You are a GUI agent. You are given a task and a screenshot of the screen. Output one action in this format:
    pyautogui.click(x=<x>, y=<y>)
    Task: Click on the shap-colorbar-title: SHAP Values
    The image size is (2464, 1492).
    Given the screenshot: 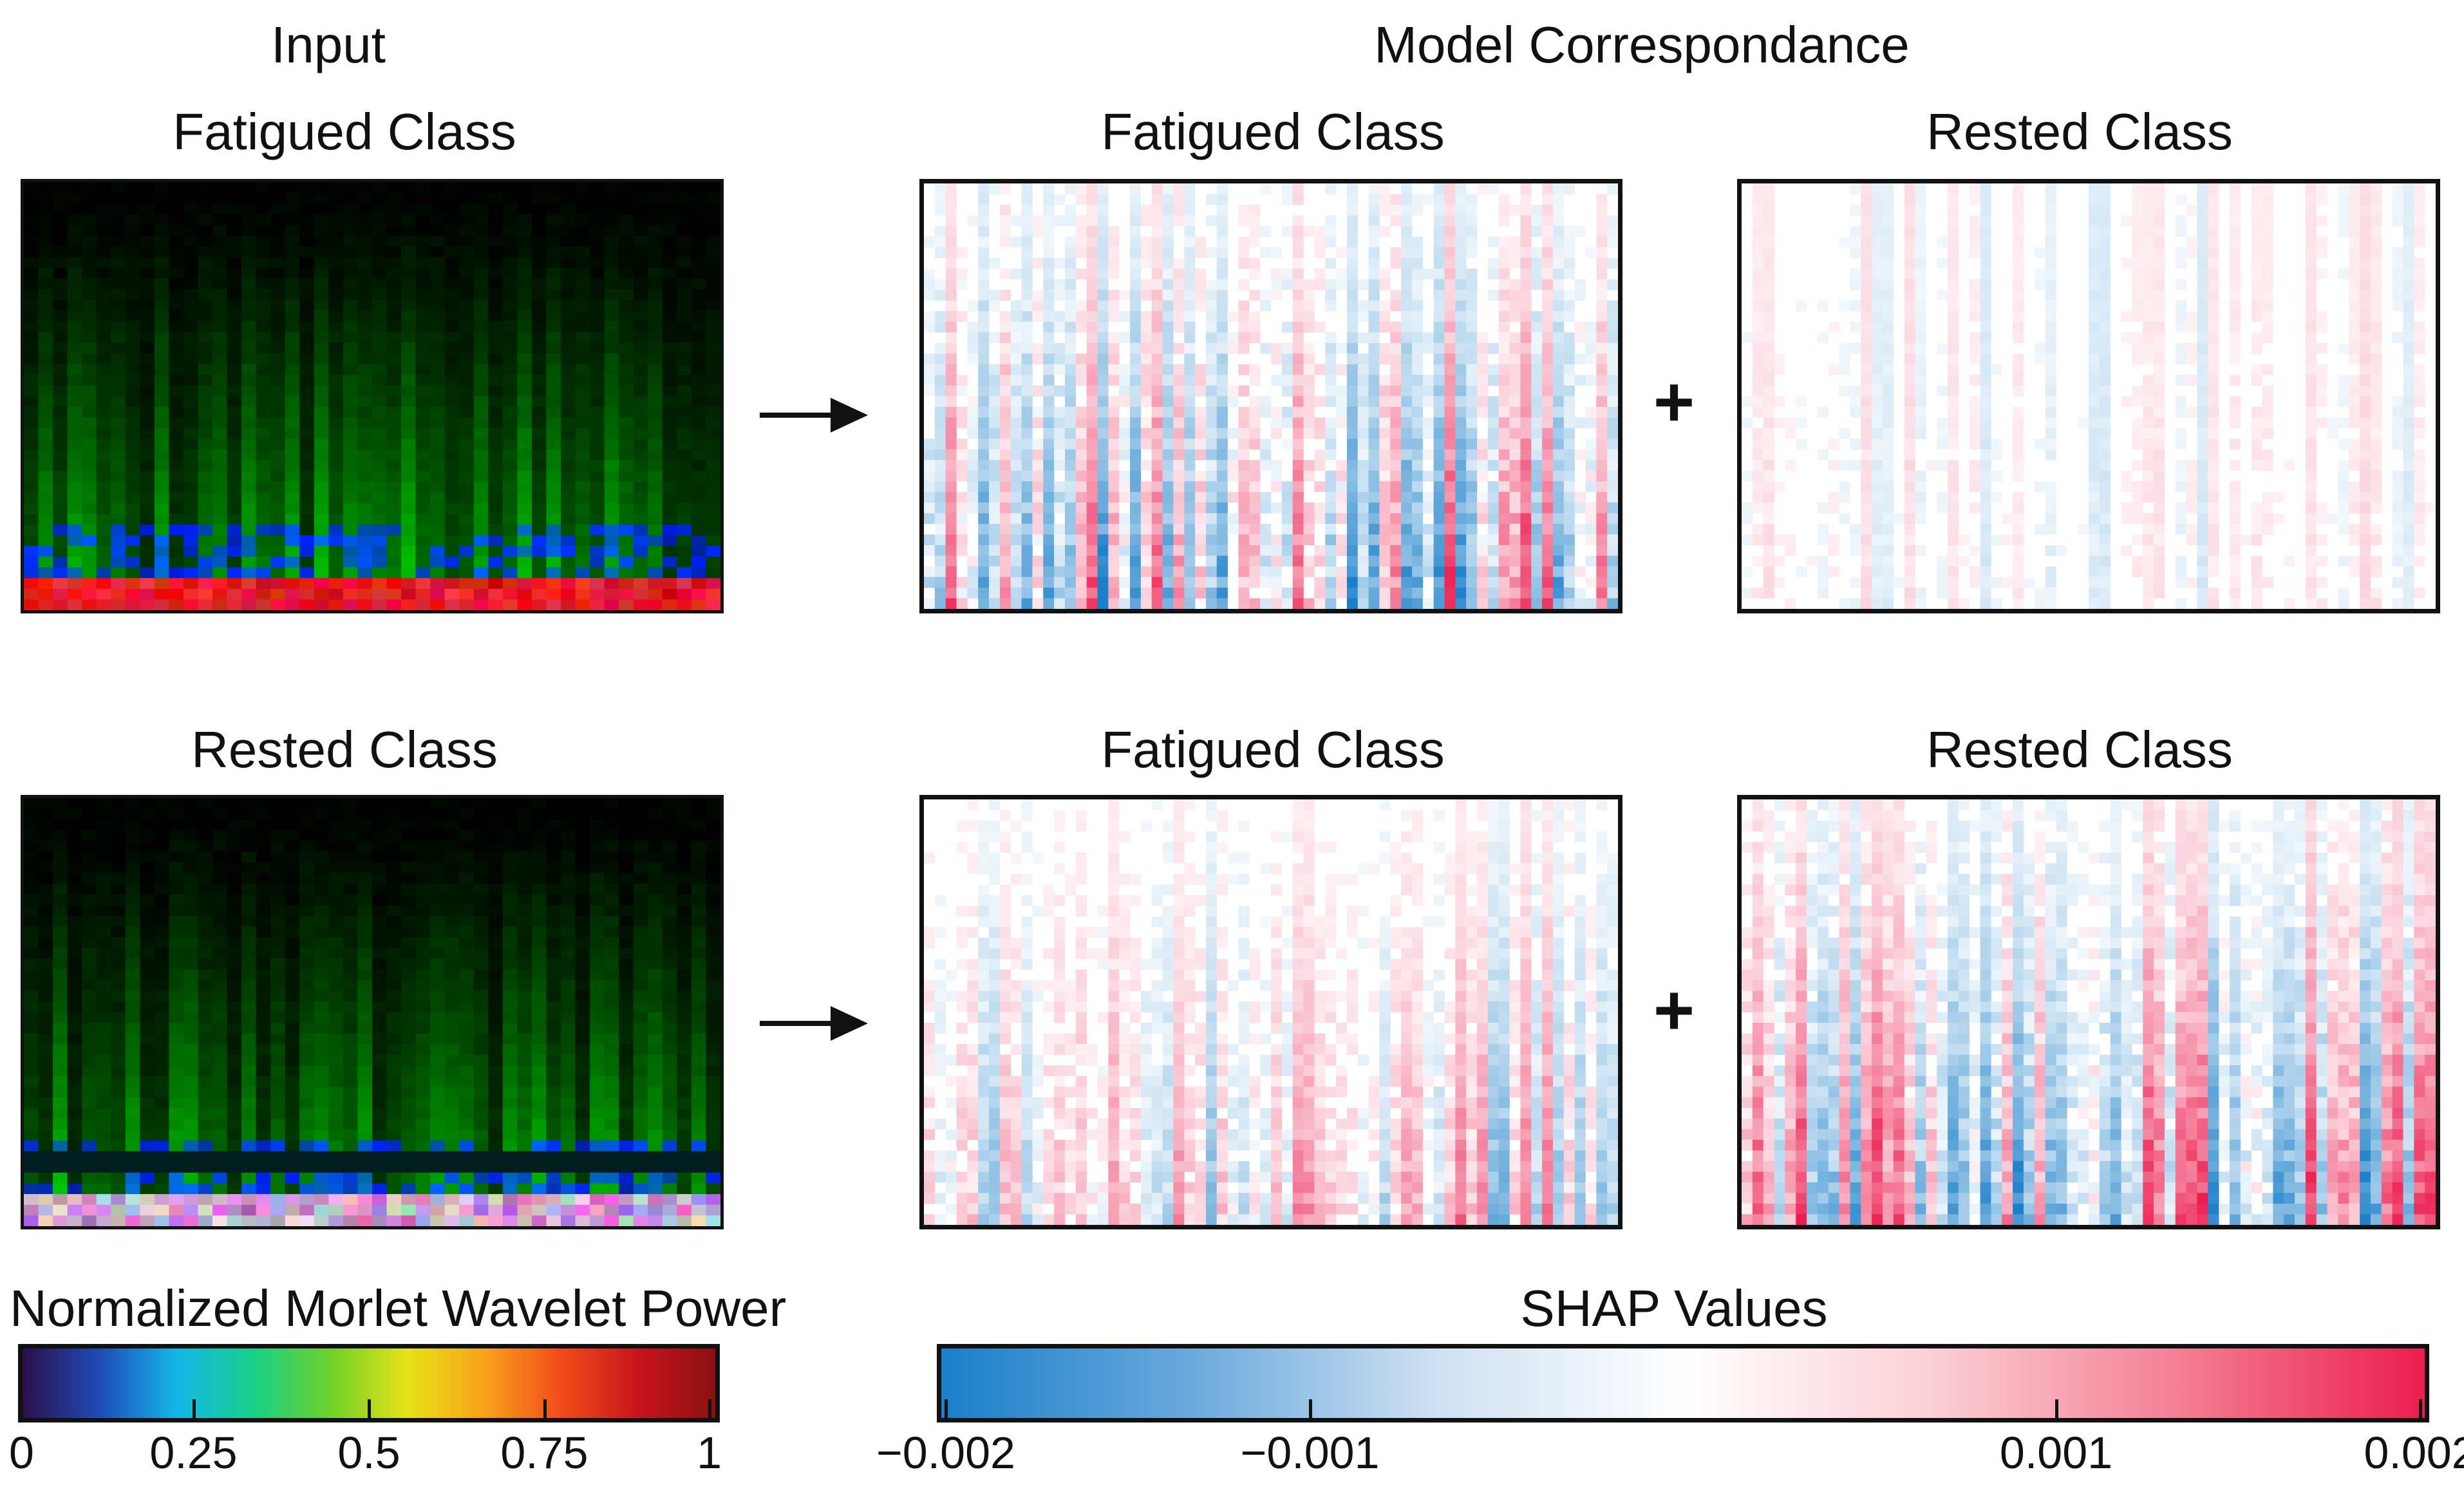 What is the action you would take?
    pyautogui.click(x=1674, y=1308)
    